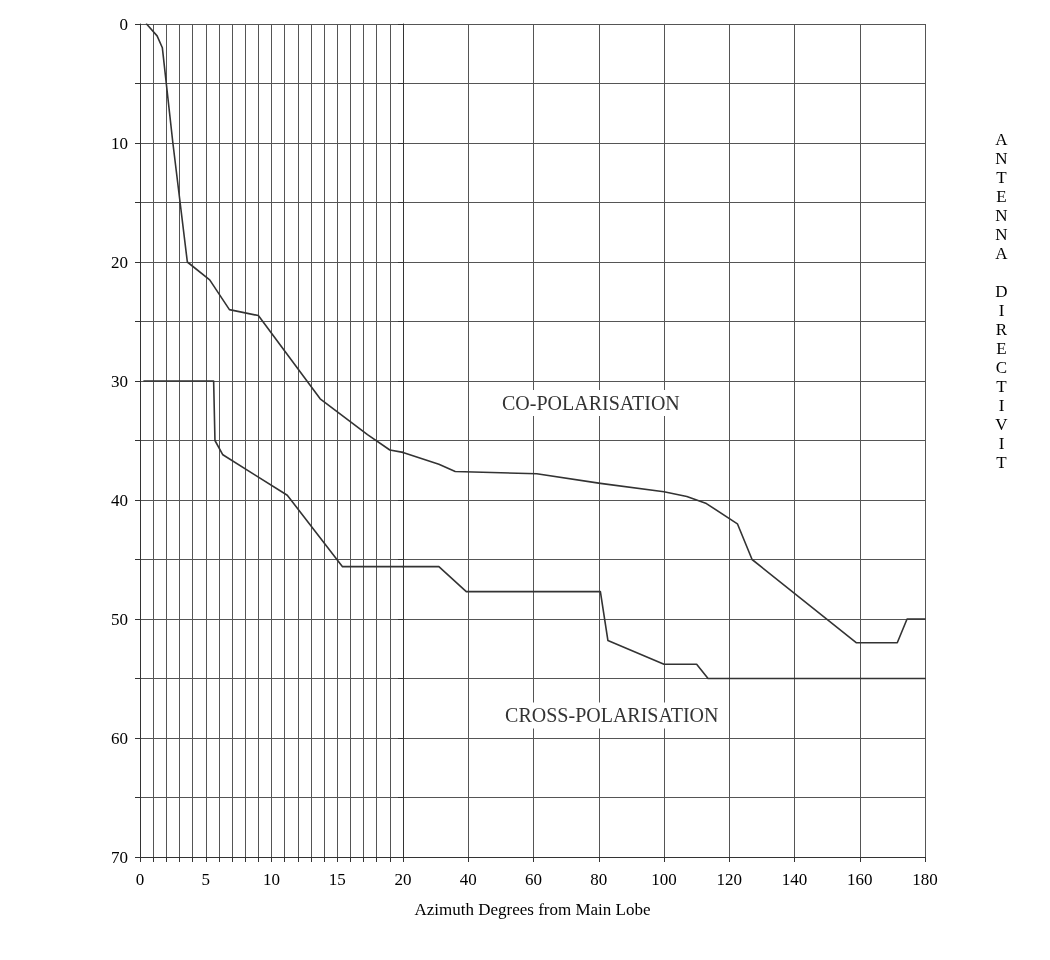 This screenshot has height=960, width=1050. I want to click on y-tick-label: 0, so click(123, 24).